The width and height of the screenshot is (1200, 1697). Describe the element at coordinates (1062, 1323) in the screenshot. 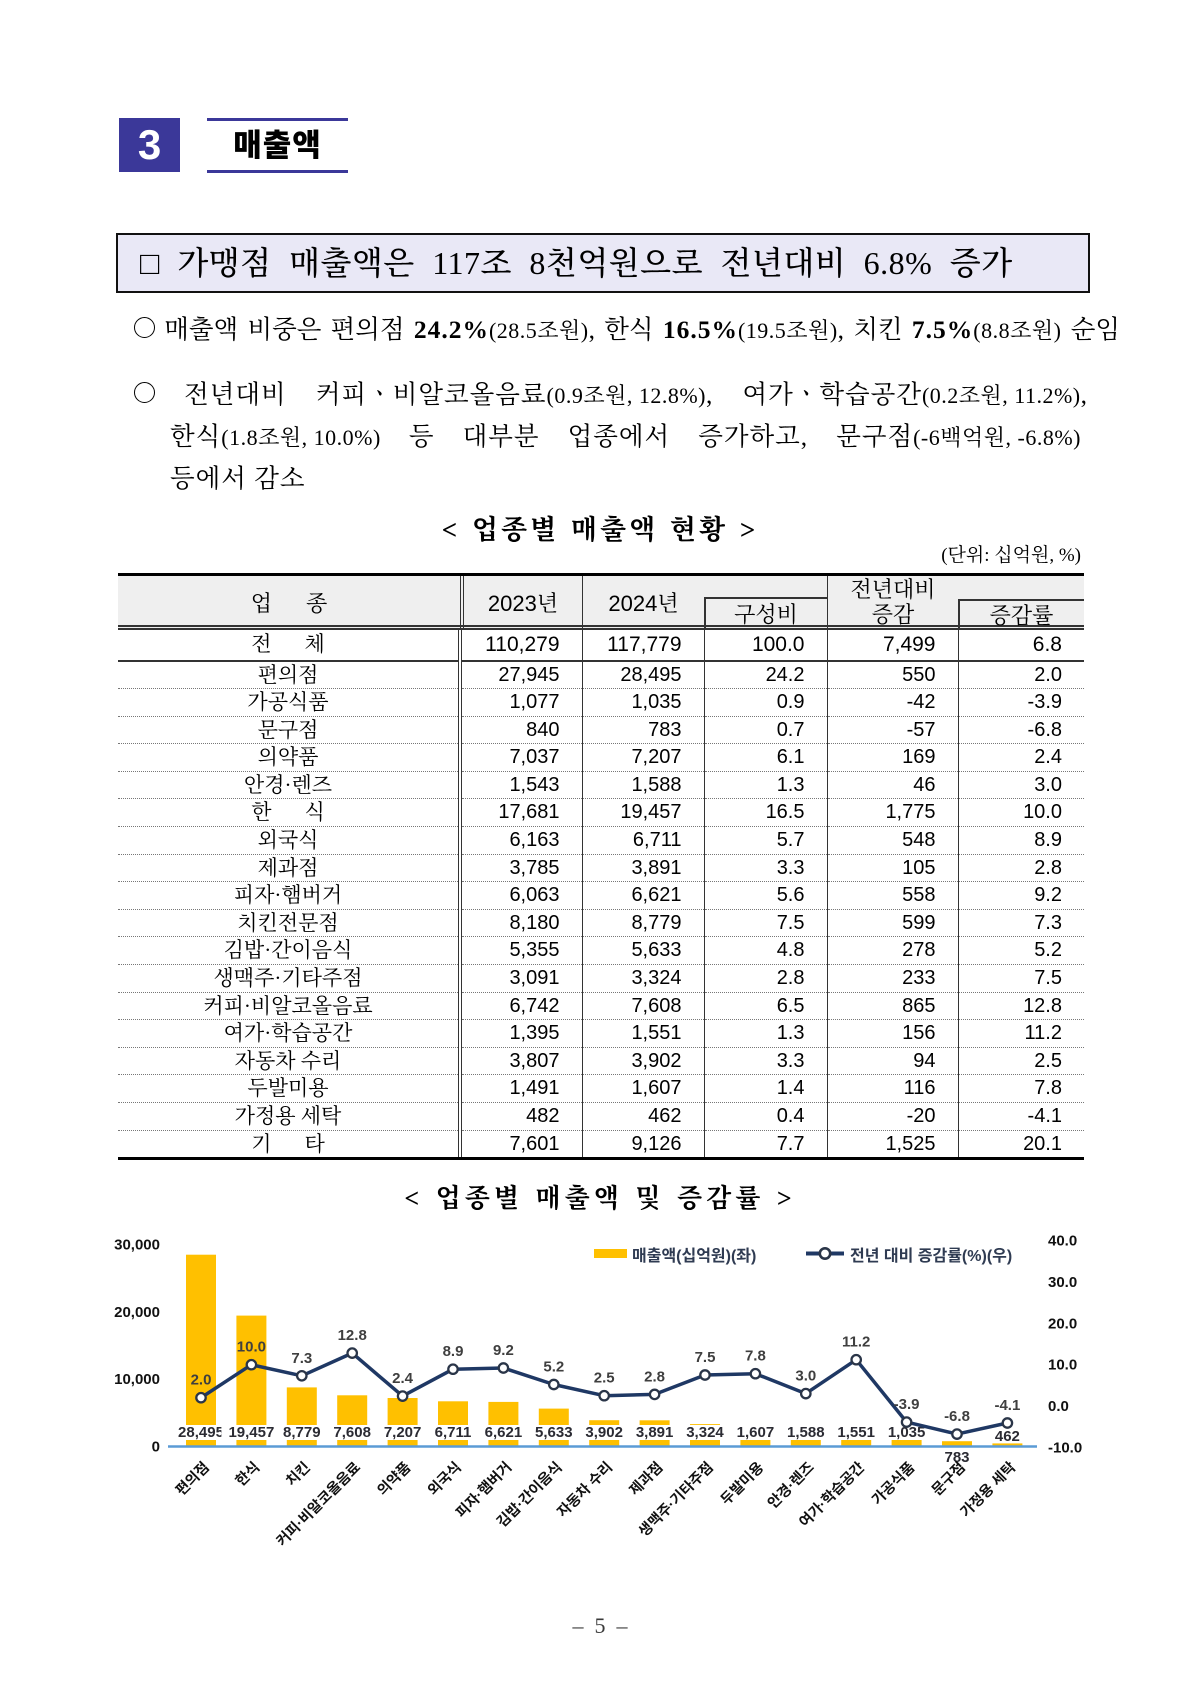

I see `svg-text: 20.0` at that location.